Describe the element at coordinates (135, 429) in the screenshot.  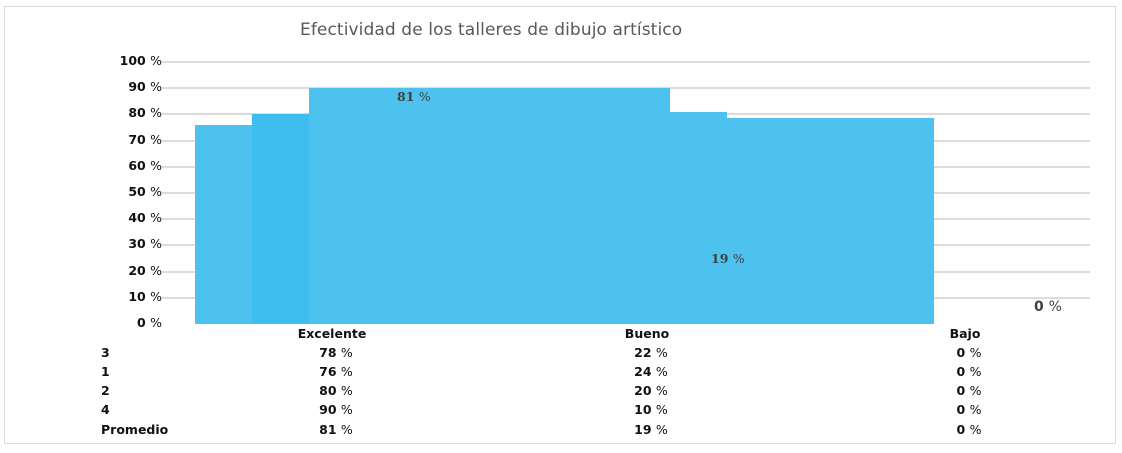
I see `table-row-label: Promedio` at that location.